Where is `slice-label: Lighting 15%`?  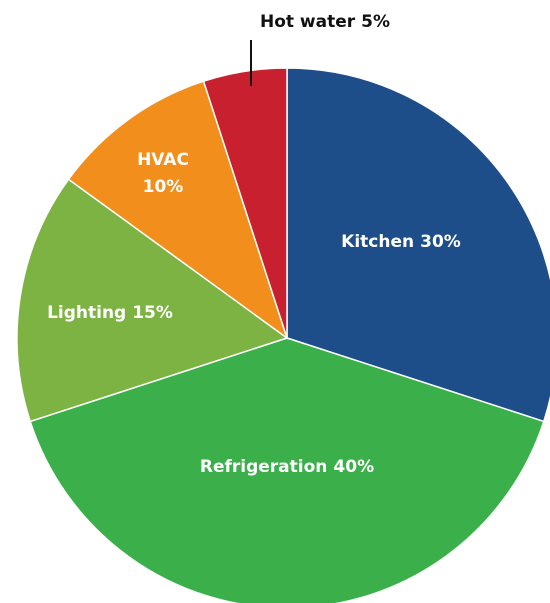
slice-label: Lighting 15% is located at coordinates (110, 313).